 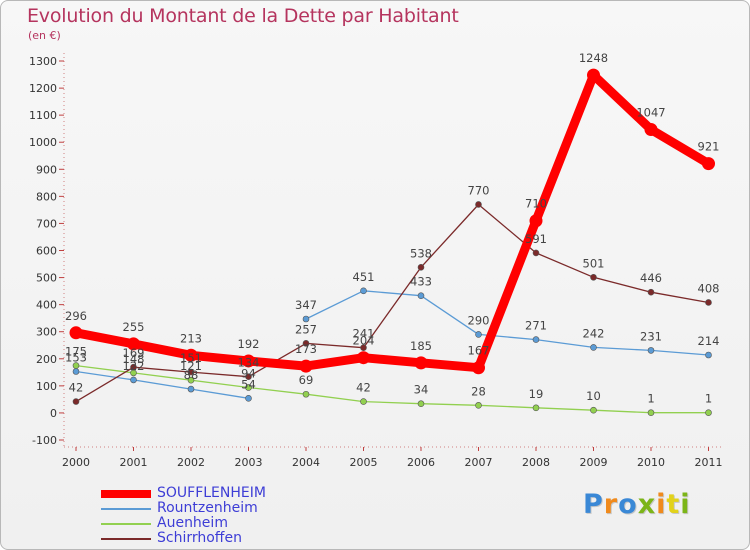 What do you see at coordinates (364, 334) in the screenshot?
I see `data-label-schirrhoffen: 241` at bounding box center [364, 334].